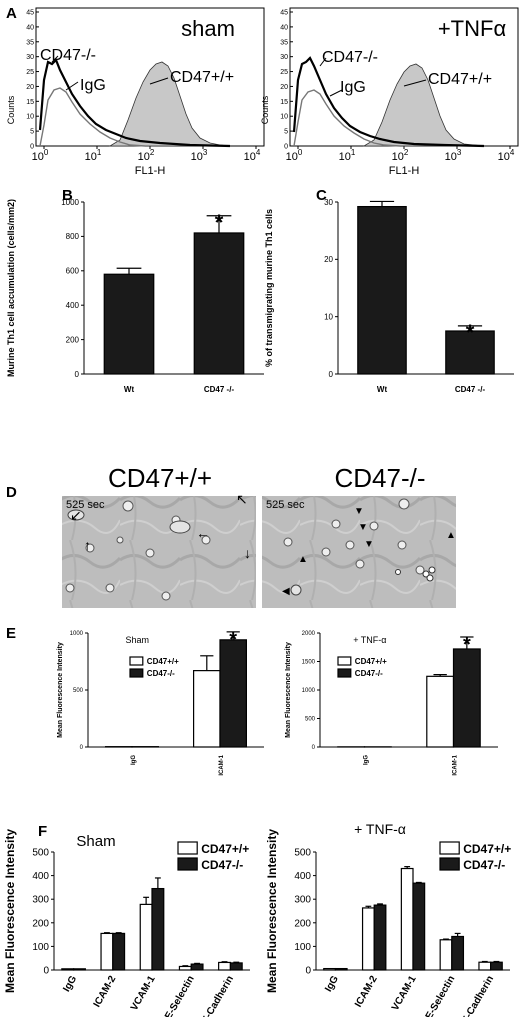 This screenshot has height=1017, width=520. Describe the element at coordinates (73, 271) in the screenshot. I see `ytick-label: 600` at that location.